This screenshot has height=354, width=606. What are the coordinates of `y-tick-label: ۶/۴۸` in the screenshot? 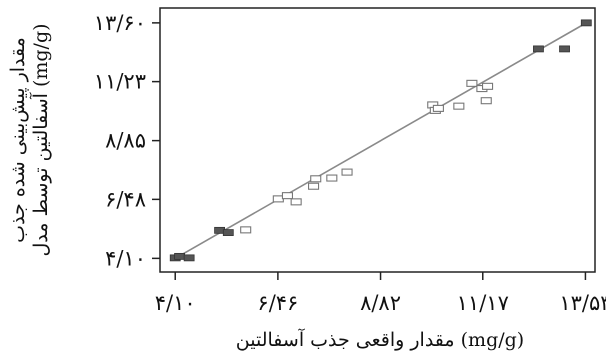 It's located at (125, 199).